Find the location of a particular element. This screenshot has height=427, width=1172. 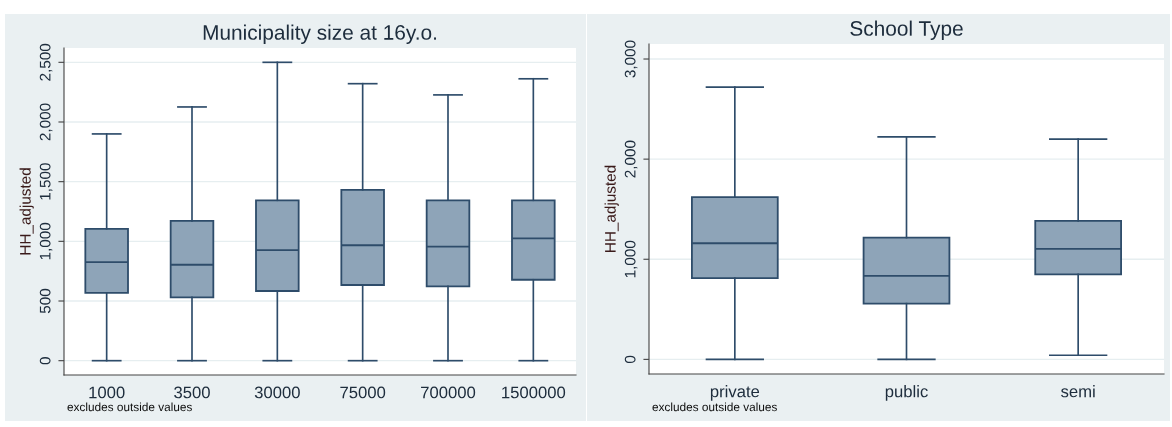

x-tick-label: 30000 is located at coordinates (277, 392).